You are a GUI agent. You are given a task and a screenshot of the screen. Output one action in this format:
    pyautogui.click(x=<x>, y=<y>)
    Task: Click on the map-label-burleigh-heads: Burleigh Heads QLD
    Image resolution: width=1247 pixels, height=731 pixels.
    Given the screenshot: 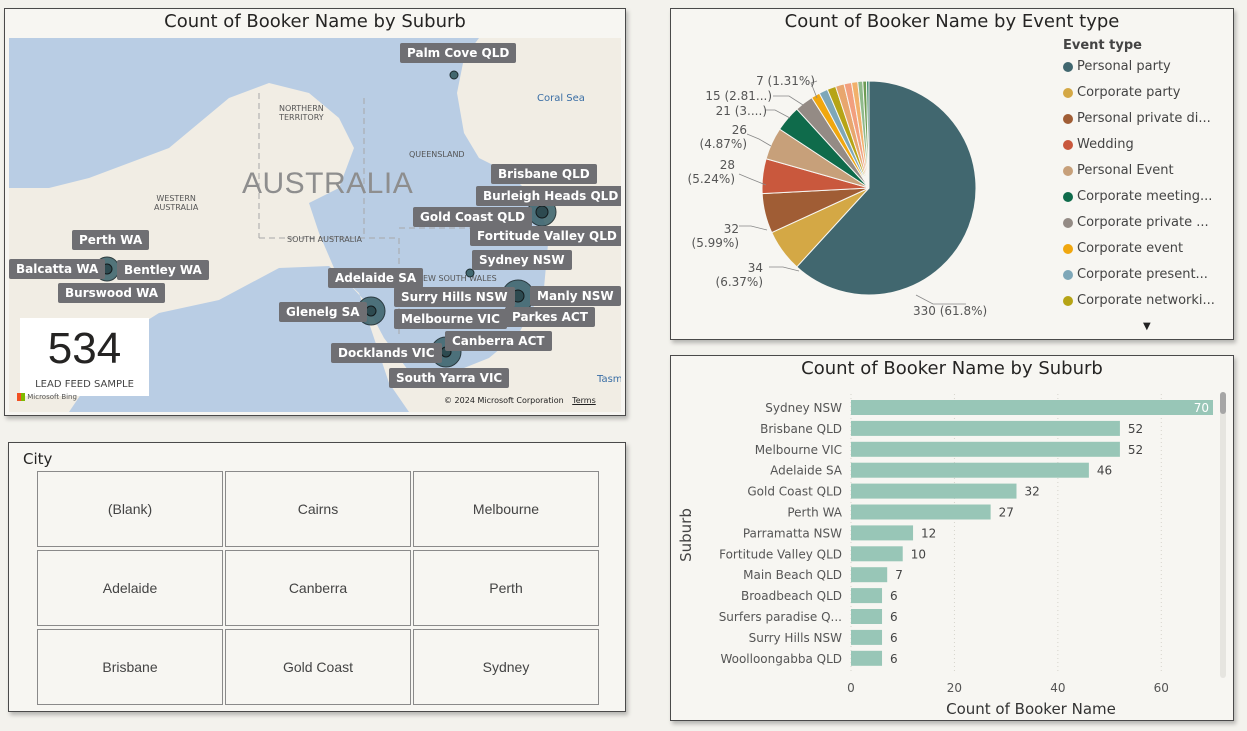 What is the action you would take?
    pyautogui.click(x=548, y=196)
    